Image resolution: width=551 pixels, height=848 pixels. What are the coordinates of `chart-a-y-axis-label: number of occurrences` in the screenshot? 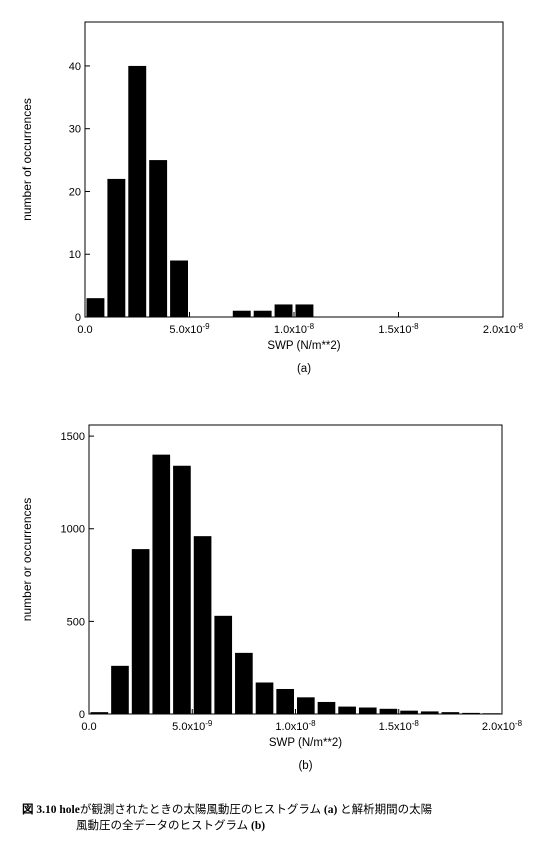 It's located at (27, 159).